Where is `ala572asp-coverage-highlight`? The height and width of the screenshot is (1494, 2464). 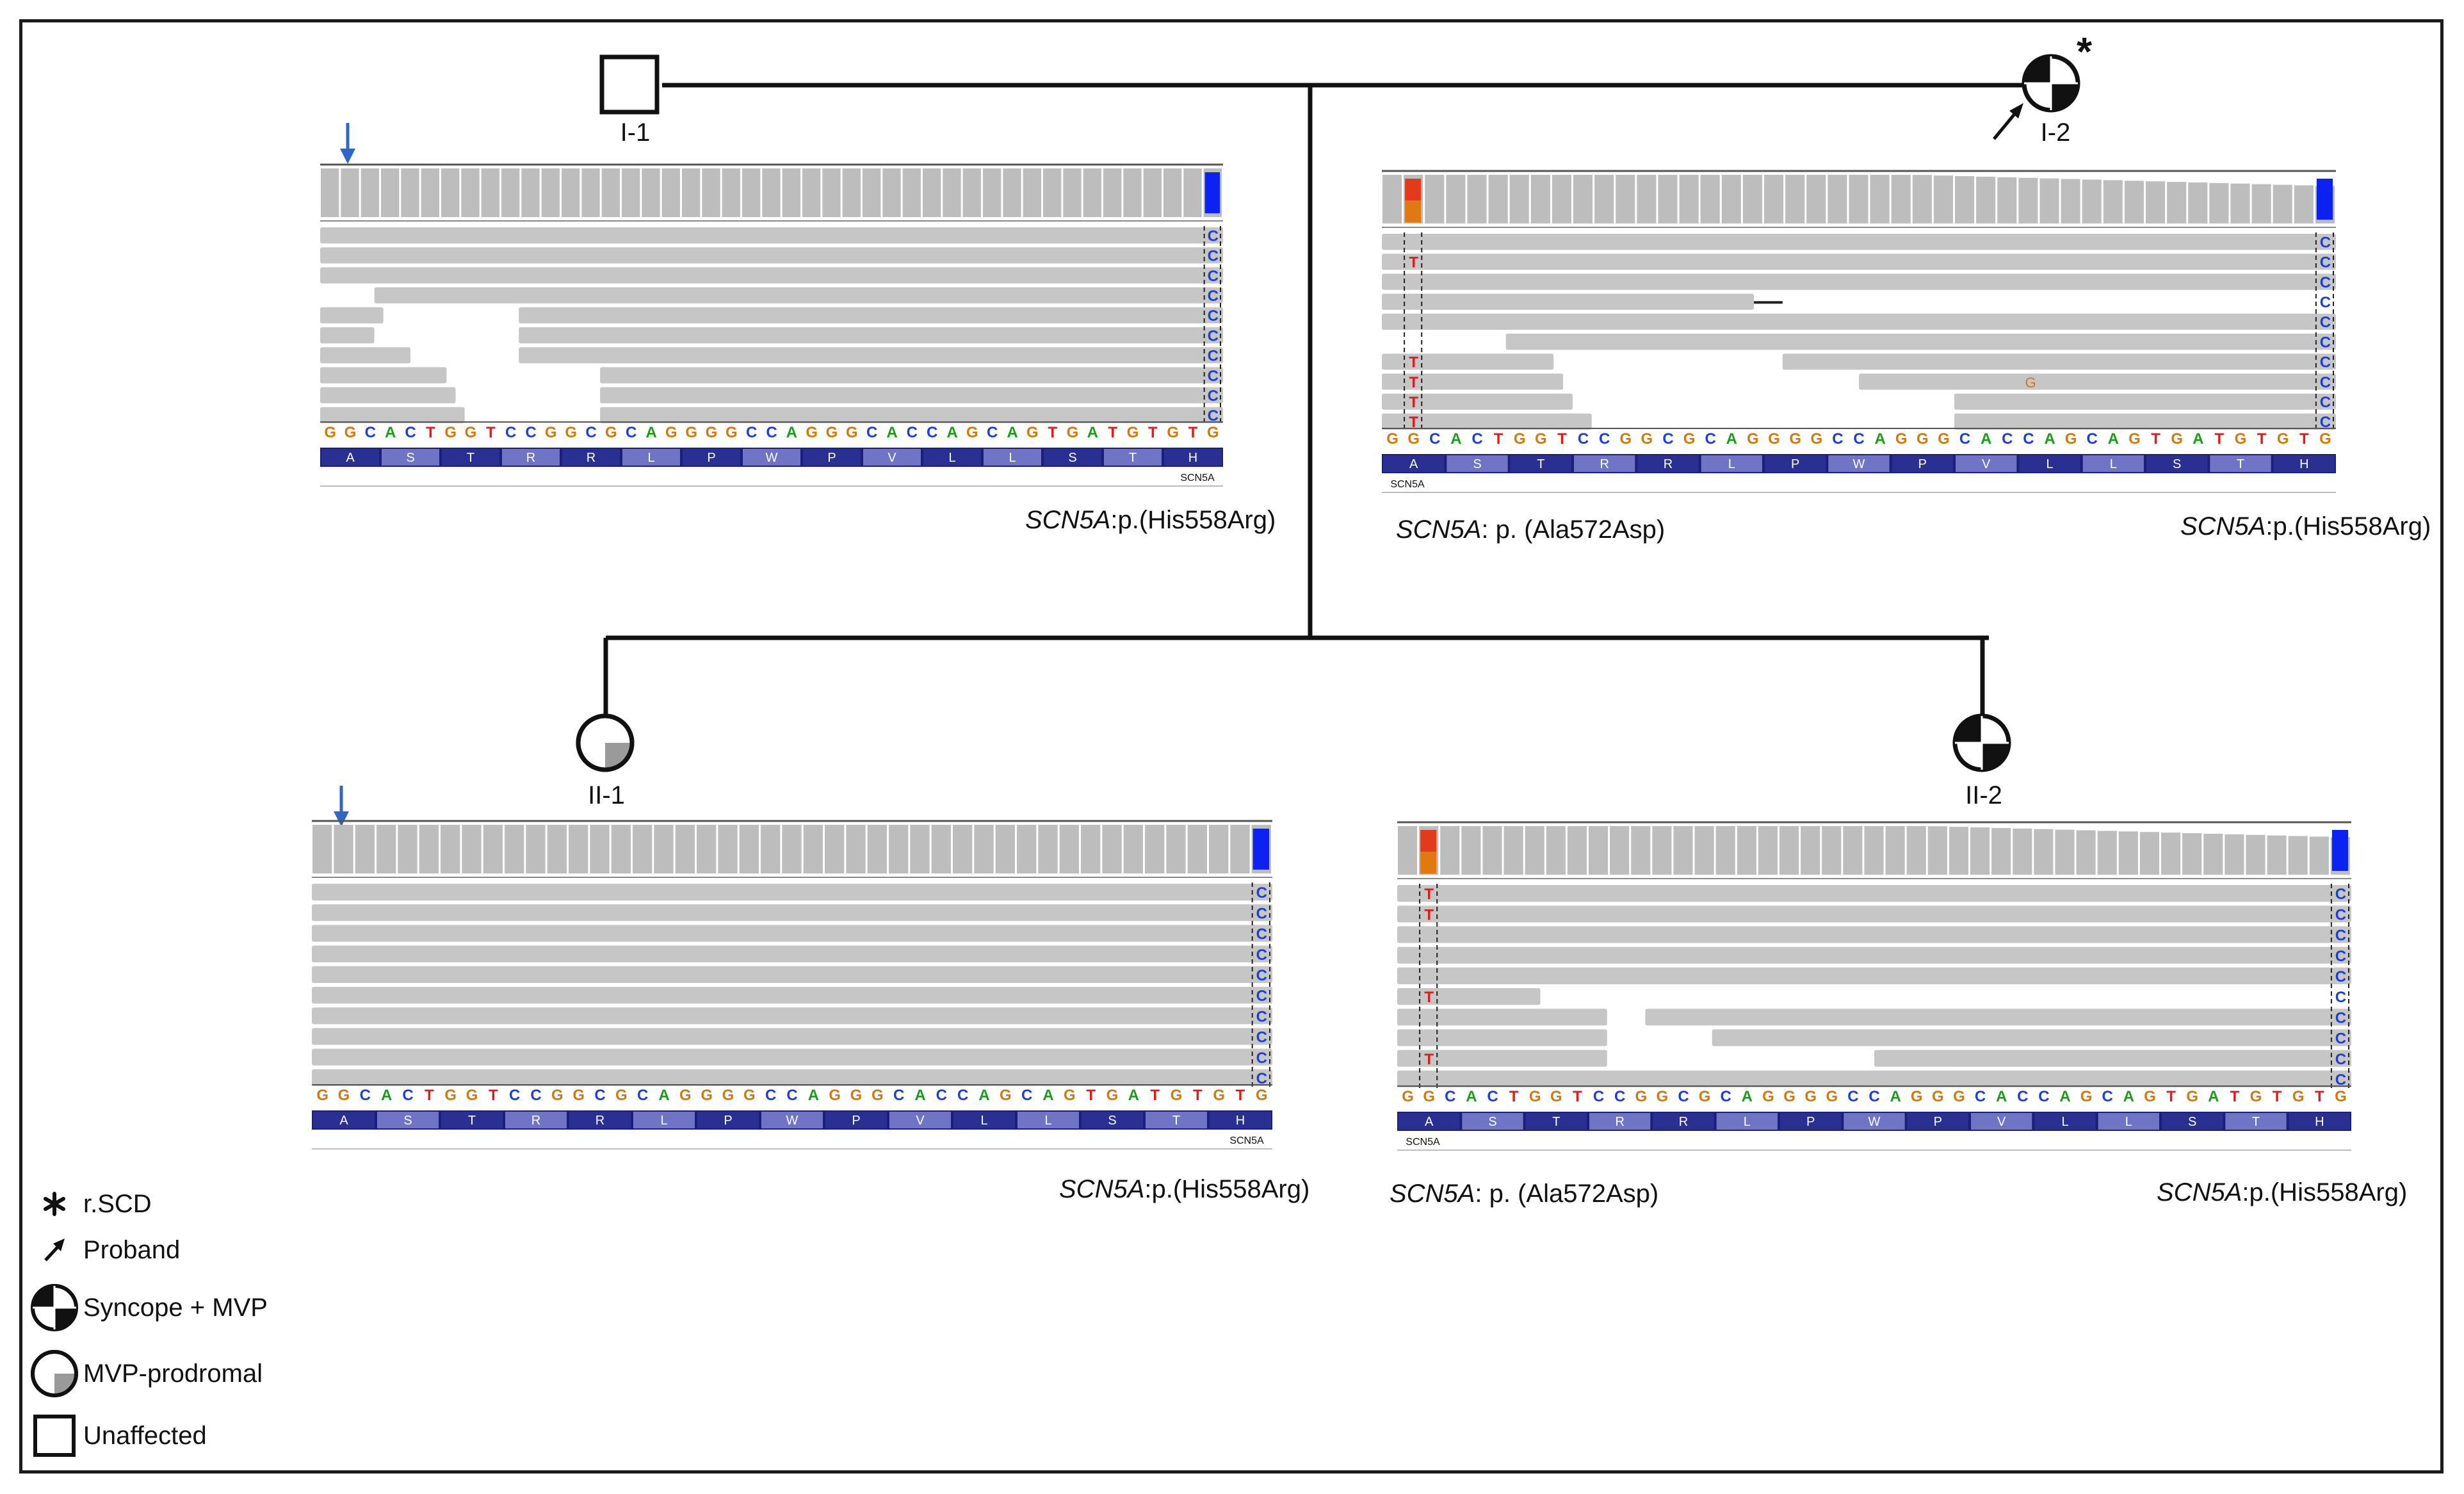
ala572asp-coverage-highlight is located at coordinates (1414, 190).